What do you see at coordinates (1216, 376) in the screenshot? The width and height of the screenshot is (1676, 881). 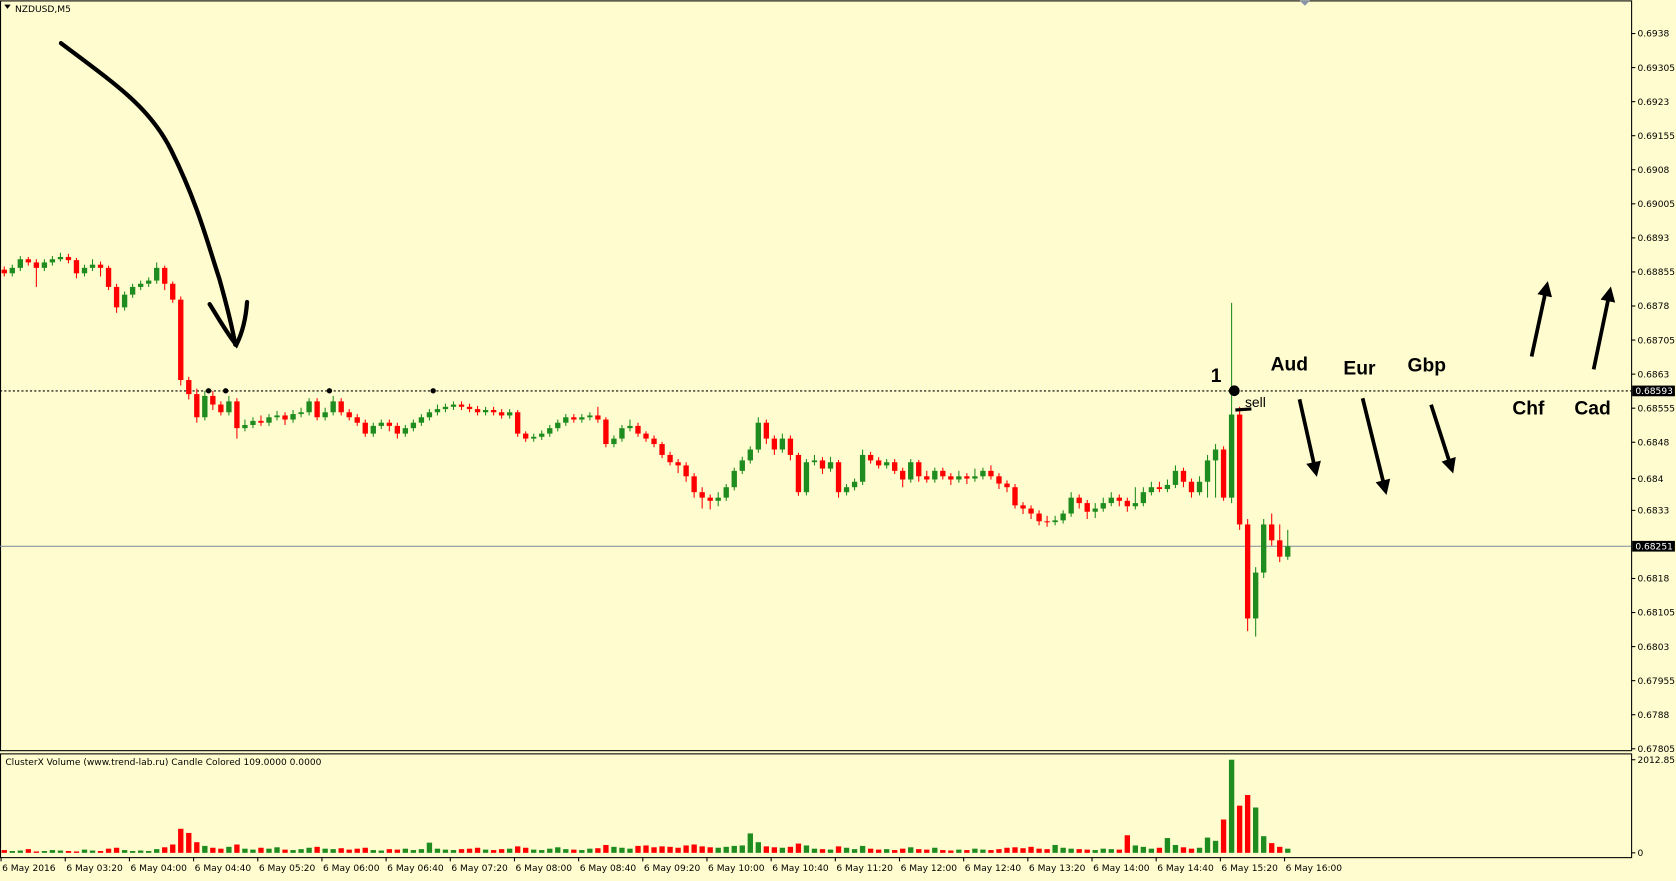 I see `annotation: 1` at bounding box center [1216, 376].